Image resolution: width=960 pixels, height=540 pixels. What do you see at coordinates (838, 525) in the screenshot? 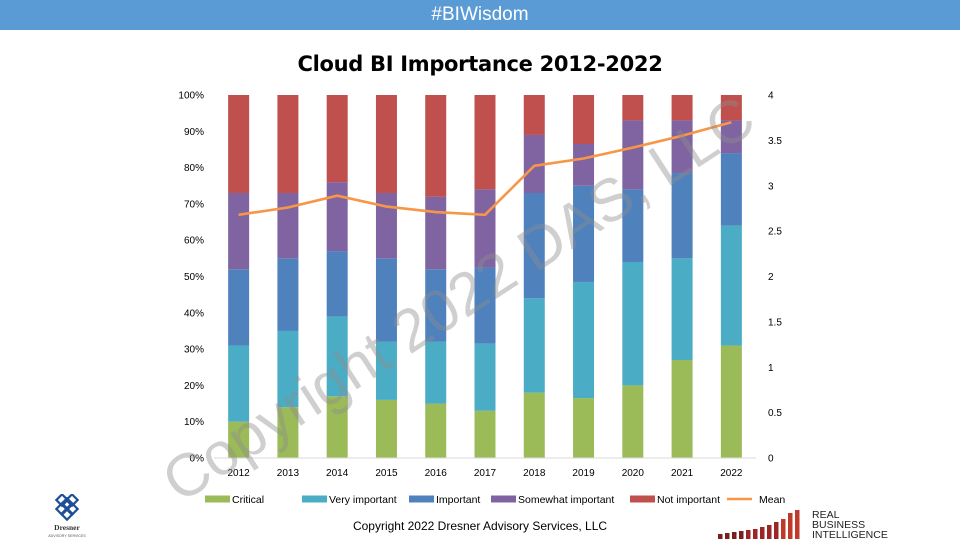
I see `rbi-line-2: BUSINESS` at bounding box center [838, 525].